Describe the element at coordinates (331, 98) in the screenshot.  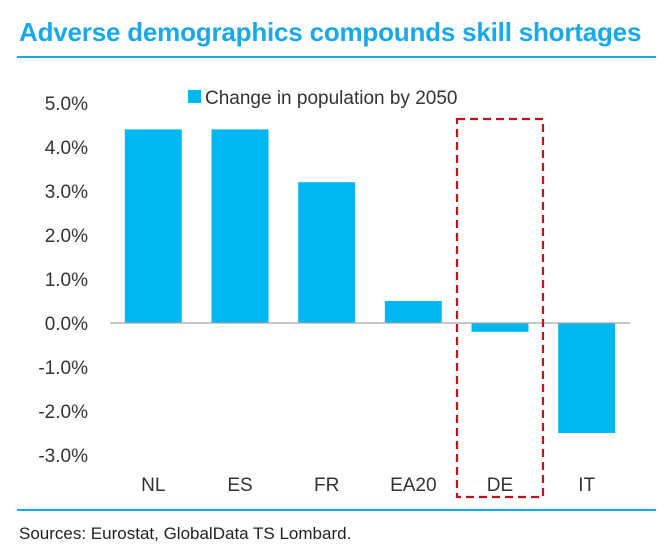
I see `legend-label: Change in population by 2050` at that location.